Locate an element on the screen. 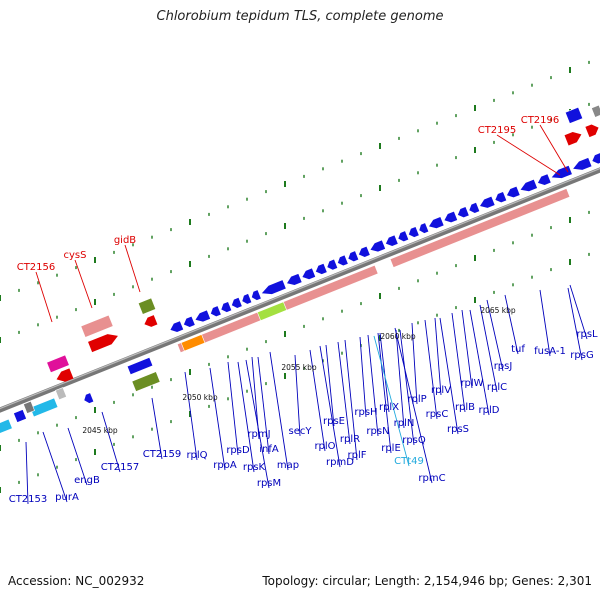  gene-cyan is located at coordinates (6, 426).